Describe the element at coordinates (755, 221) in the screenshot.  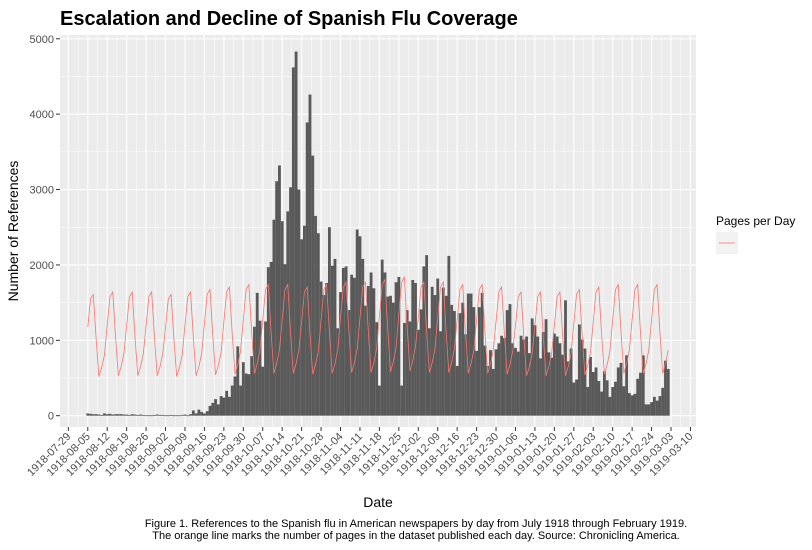
I see `legend-title: Pages per Day` at that location.